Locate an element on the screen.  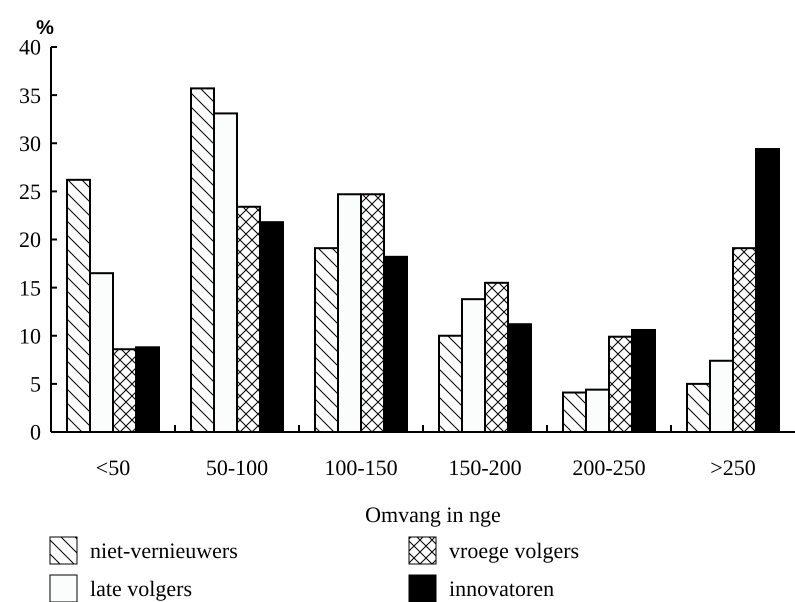
y-tick-label: 35 is located at coordinates (30, 95).